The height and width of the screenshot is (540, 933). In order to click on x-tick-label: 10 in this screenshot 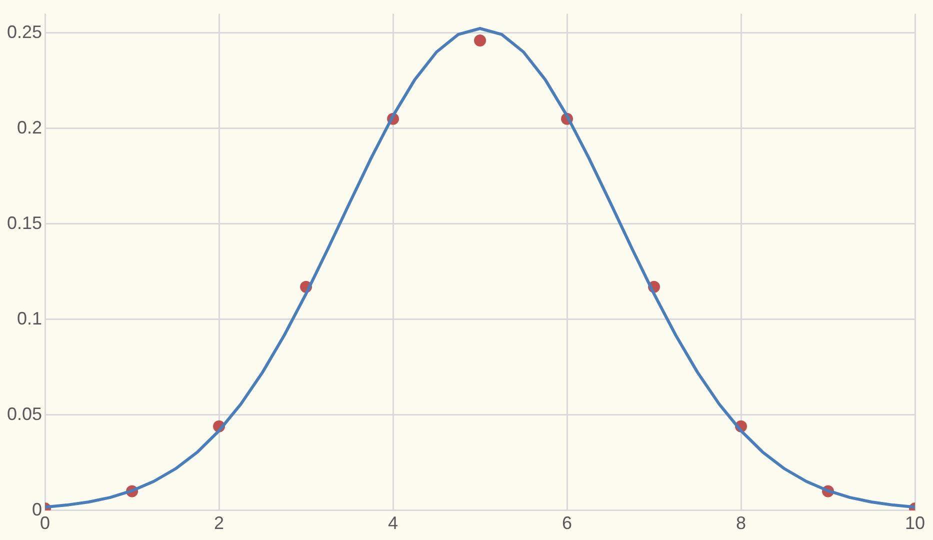, I will do `click(915, 523)`.